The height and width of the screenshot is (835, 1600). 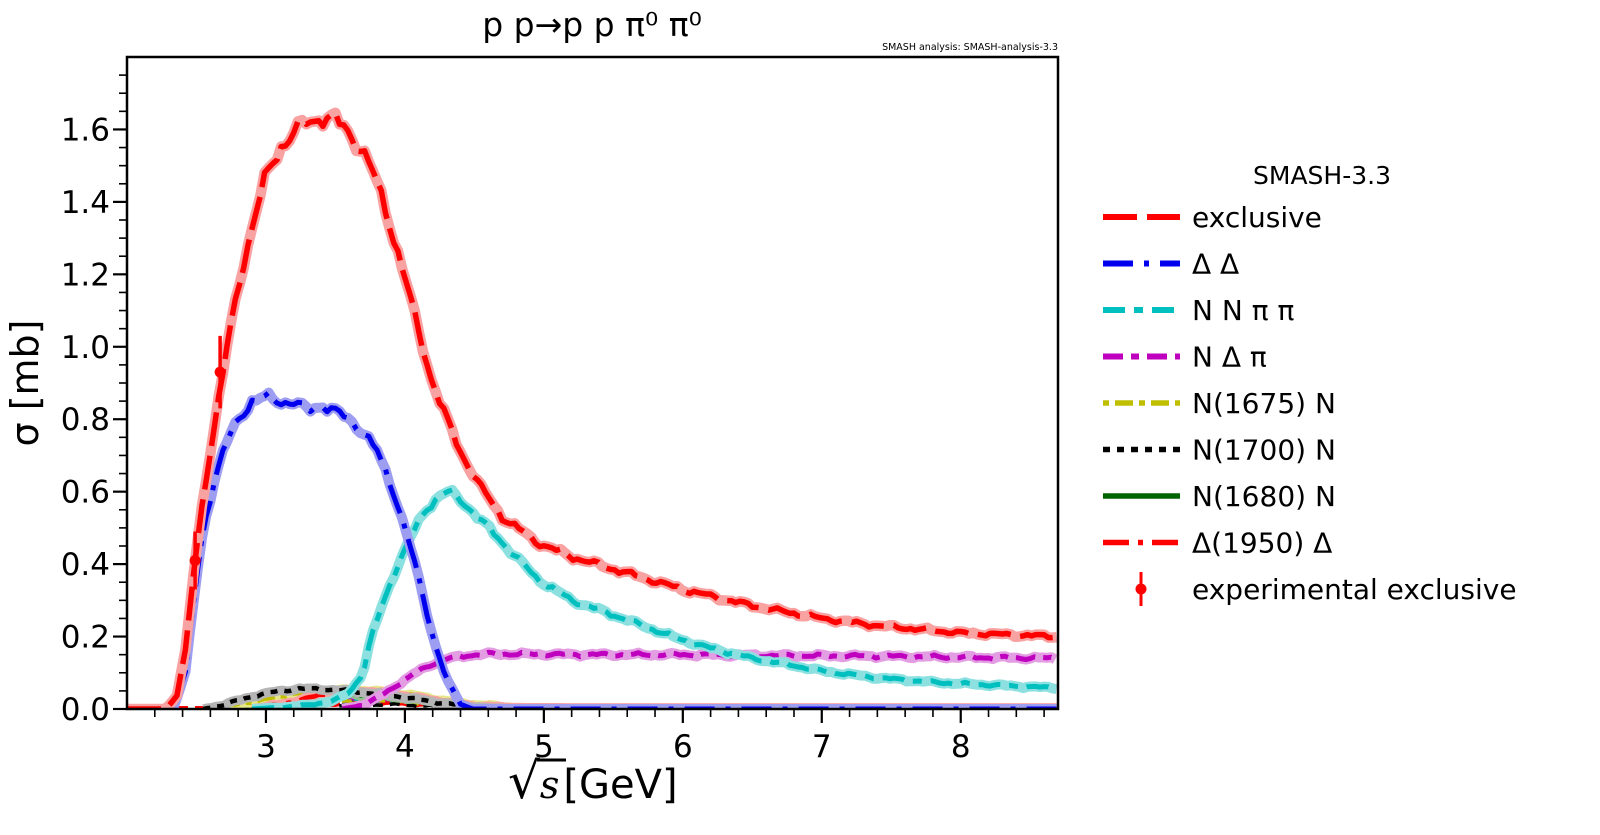 What do you see at coordinates (85, 275) in the screenshot?
I see `y-tick-label: 1.2` at bounding box center [85, 275].